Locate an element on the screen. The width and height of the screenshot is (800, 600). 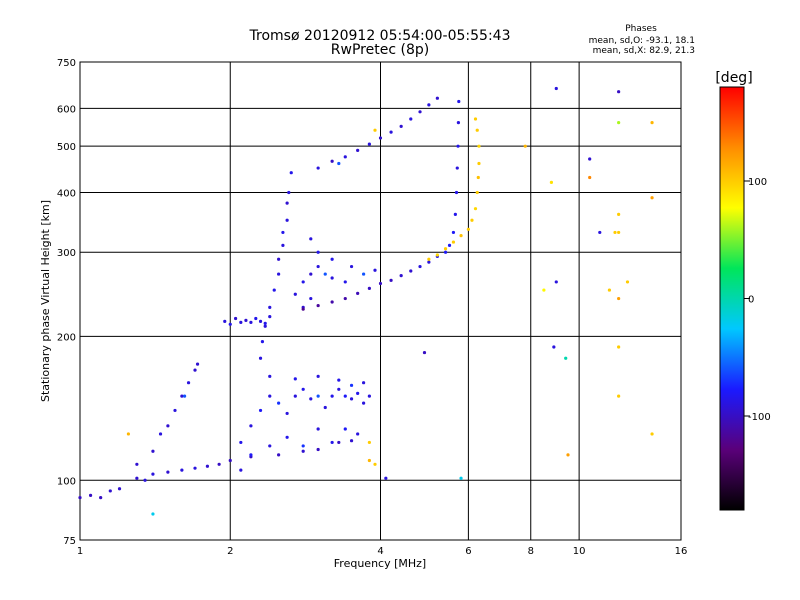
x-tick-label: 10 is located at coordinates (579, 551).